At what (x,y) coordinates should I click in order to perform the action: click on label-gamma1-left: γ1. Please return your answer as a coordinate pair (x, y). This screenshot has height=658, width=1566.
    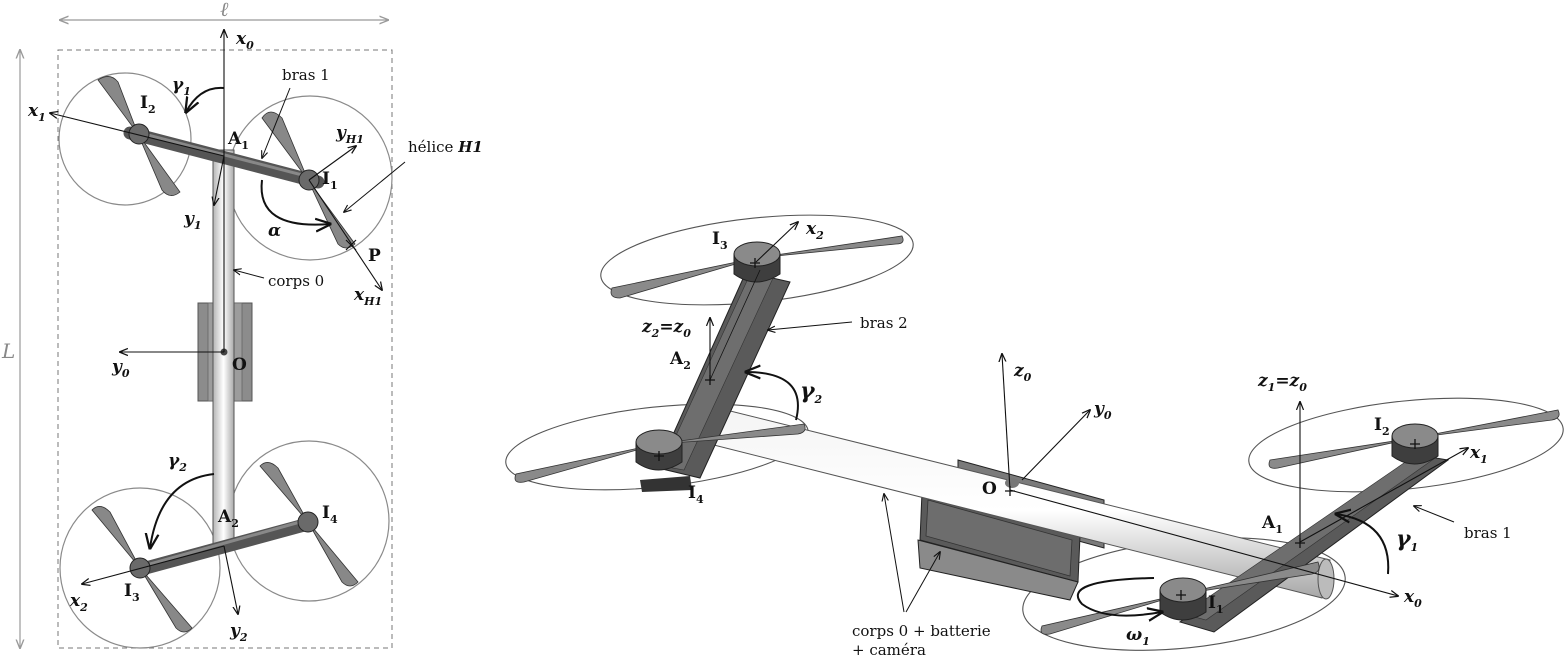
    Looking at the image, I should click on (181, 86).